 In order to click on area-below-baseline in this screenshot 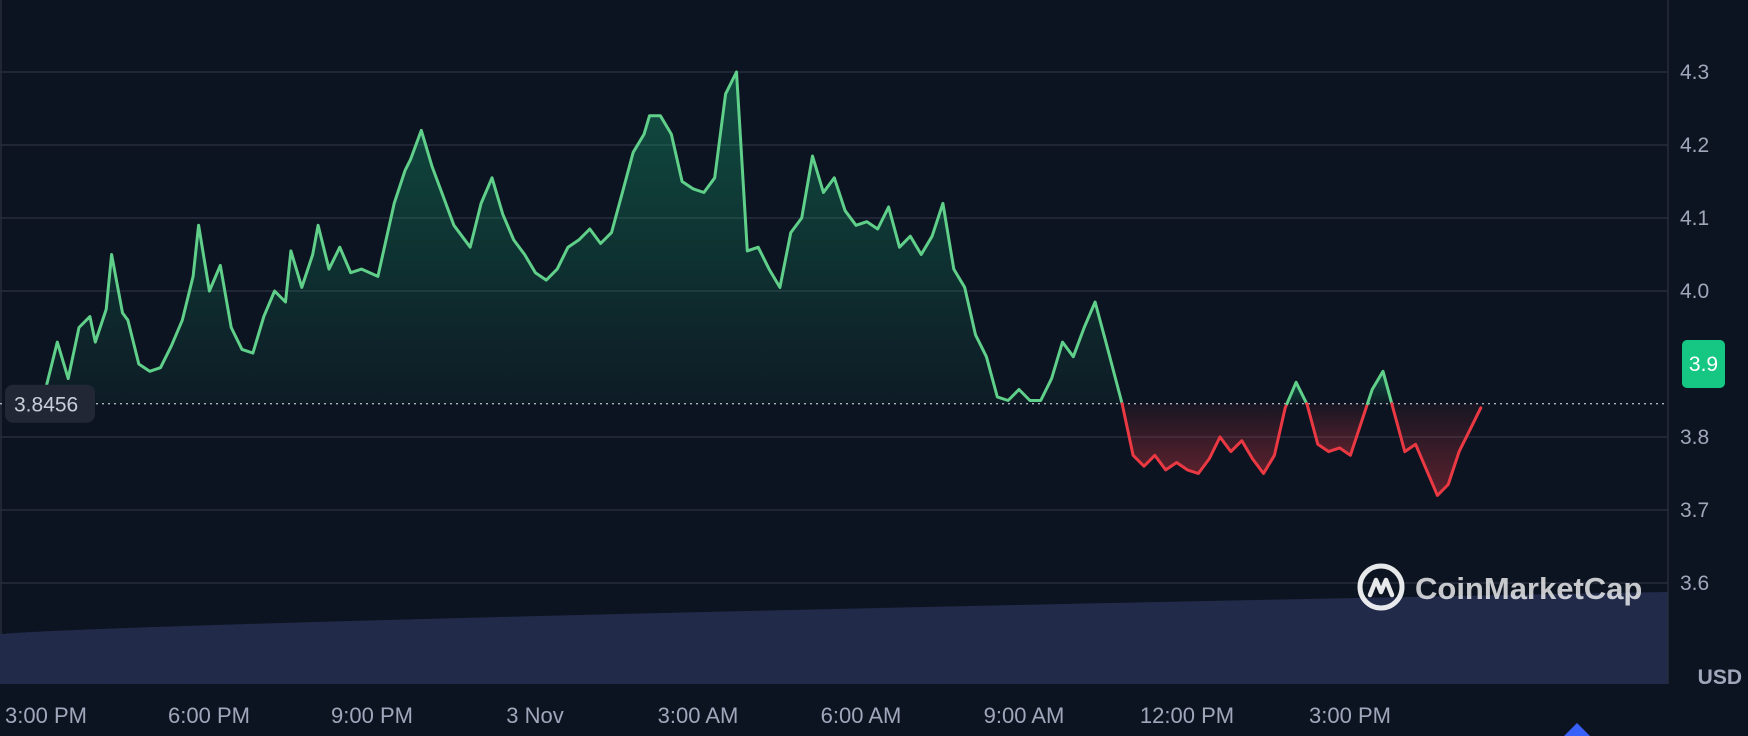, I will do `click(1436, 449)`.